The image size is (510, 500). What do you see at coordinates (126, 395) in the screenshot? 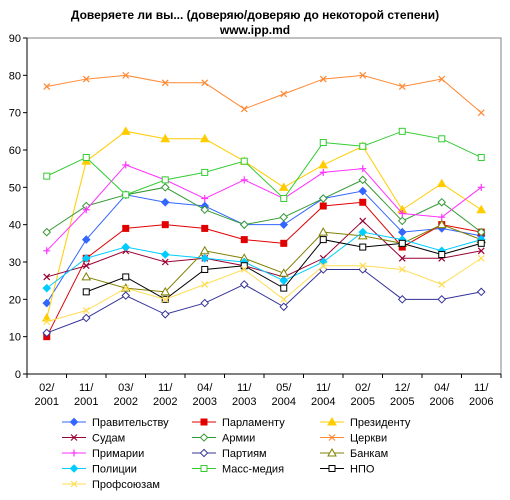
I see `x-tick-label: 03/2002` at bounding box center [126, 395].